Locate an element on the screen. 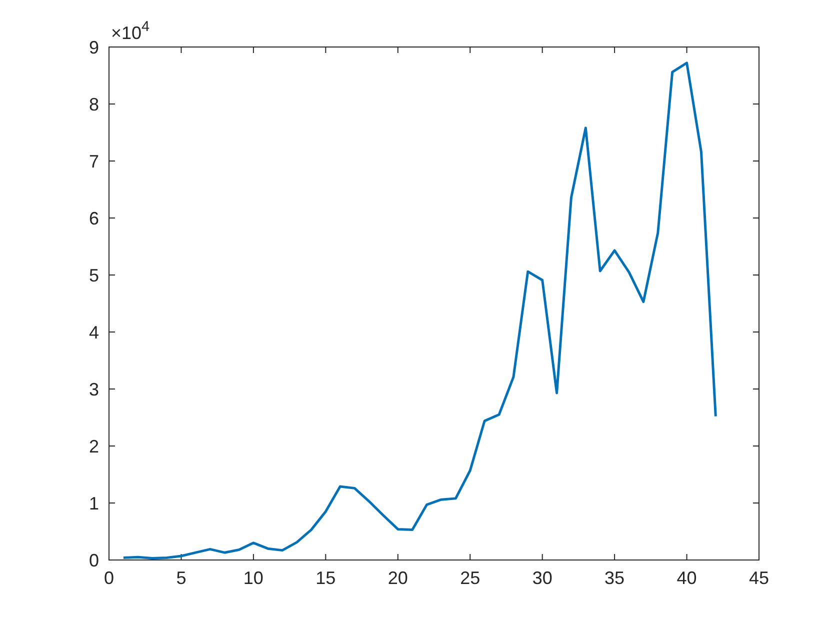  y-tick-label: 1 is located at coordinates (93, 503).